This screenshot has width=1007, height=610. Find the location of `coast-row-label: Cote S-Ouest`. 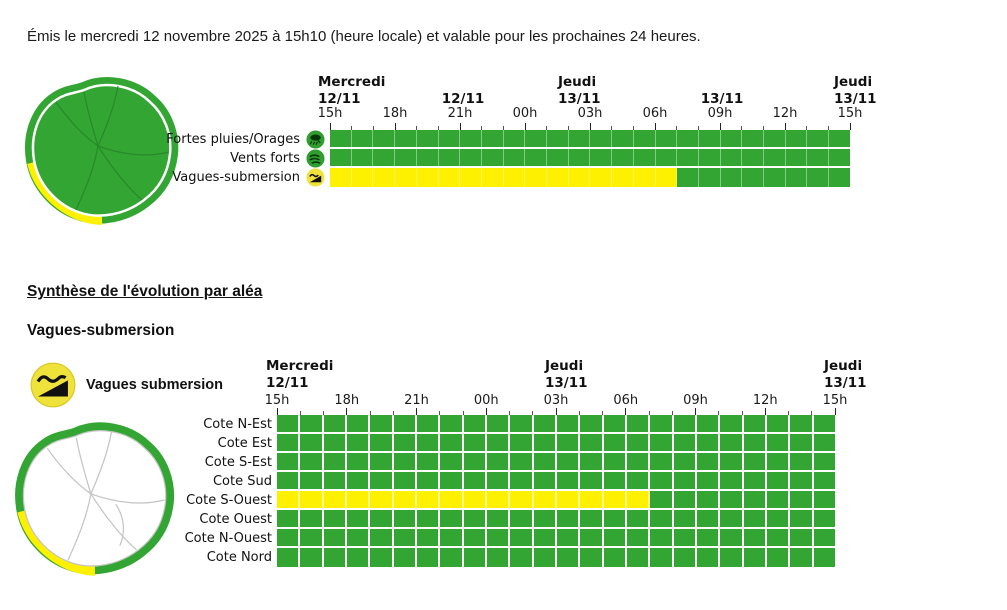

coast-row-label: Cote S-Ouest is located at coordinates (229, 500).